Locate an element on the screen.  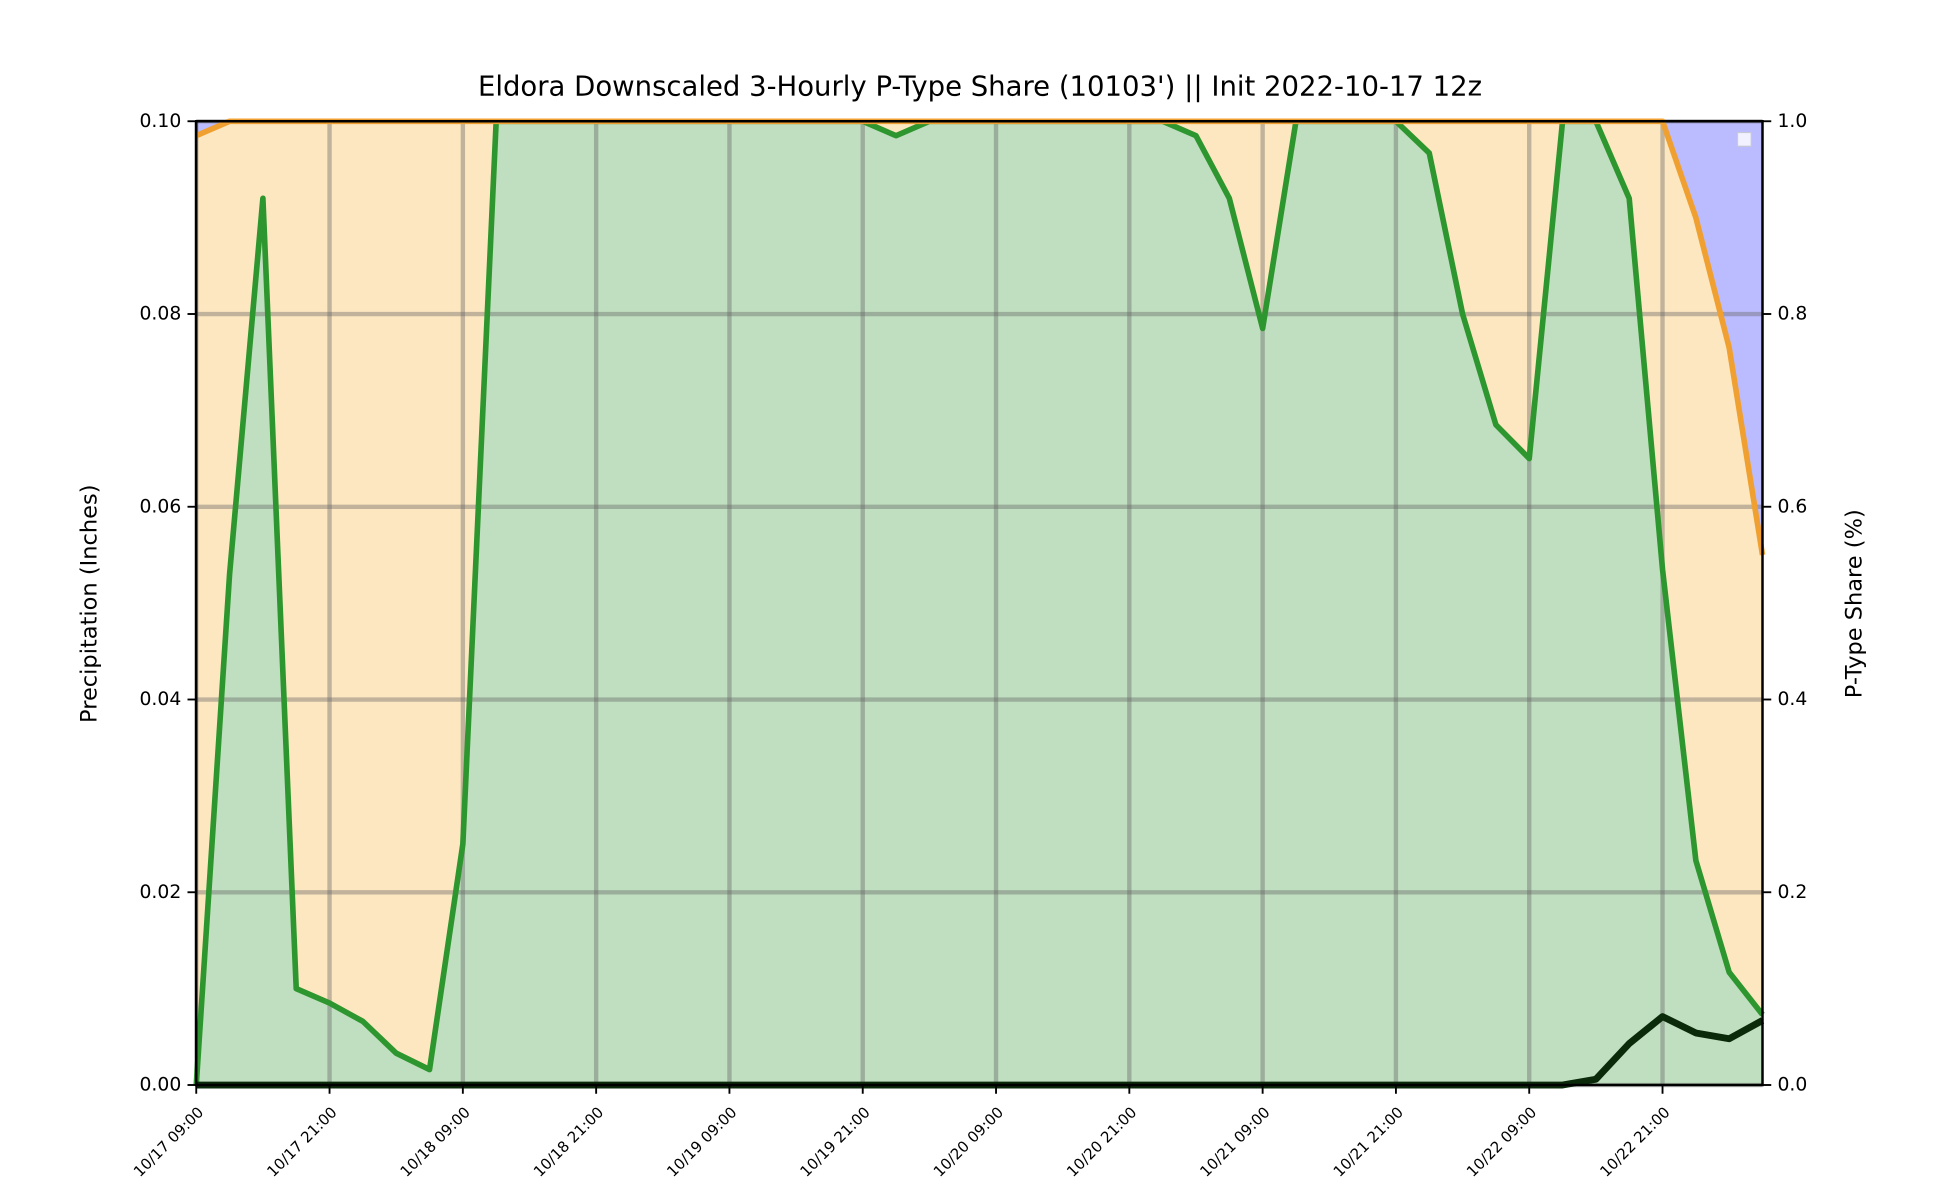
y-tick-label: 0.06 is located at coordinates (161, 506).